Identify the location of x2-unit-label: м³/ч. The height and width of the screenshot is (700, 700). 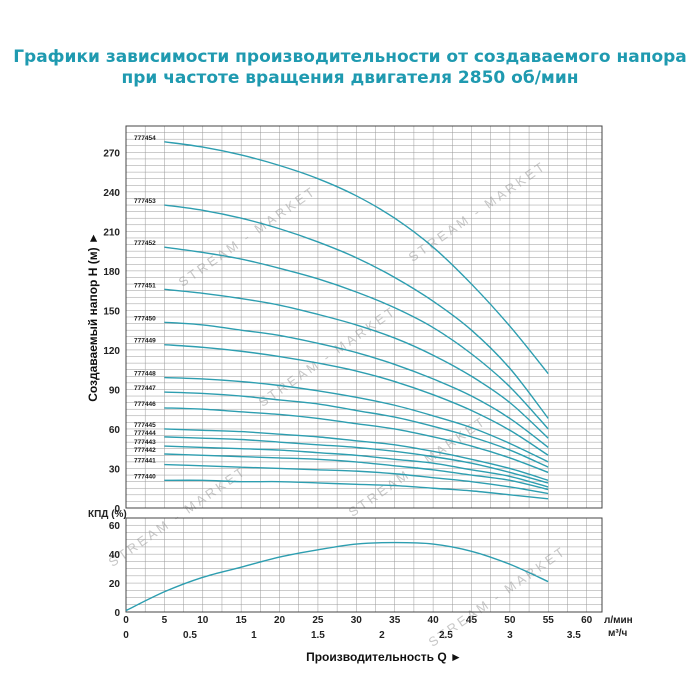
(618, 633).